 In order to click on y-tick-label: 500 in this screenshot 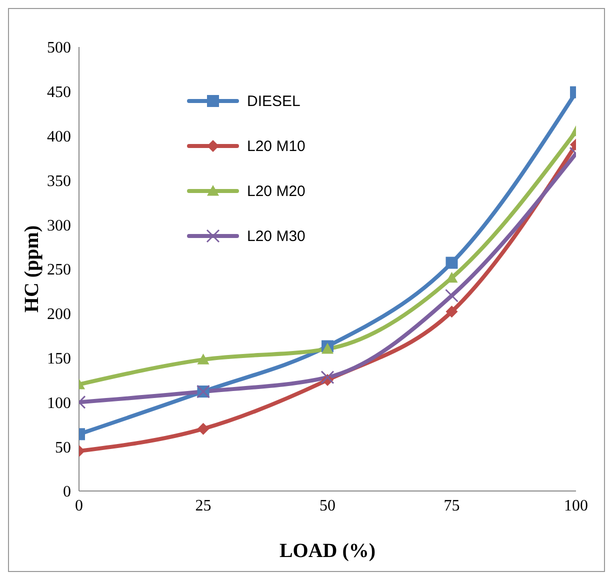, I will do `click(59, 48)`.